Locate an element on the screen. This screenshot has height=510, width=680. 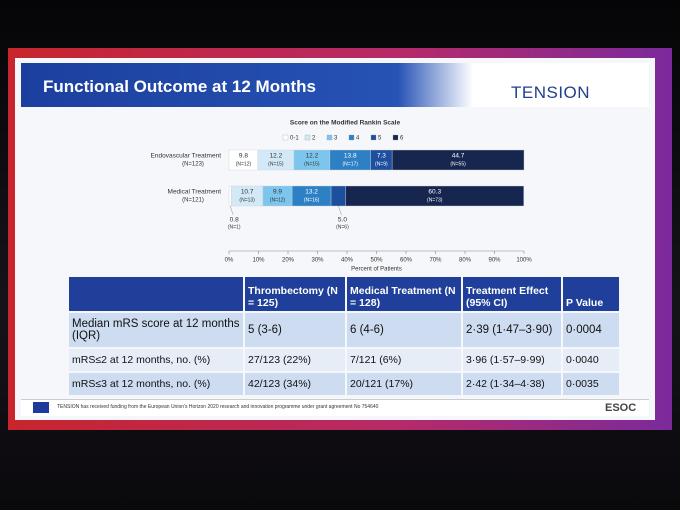
value-label: 44.7 is located at coordinates (458, 156).